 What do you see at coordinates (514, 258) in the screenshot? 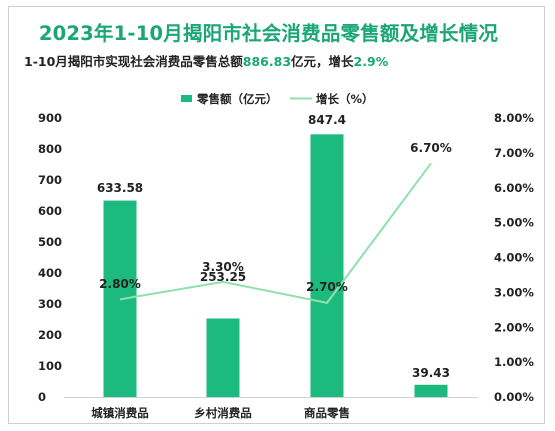
I see `y-right-tick-label: 4.00%` at bounding box center [514, 258].